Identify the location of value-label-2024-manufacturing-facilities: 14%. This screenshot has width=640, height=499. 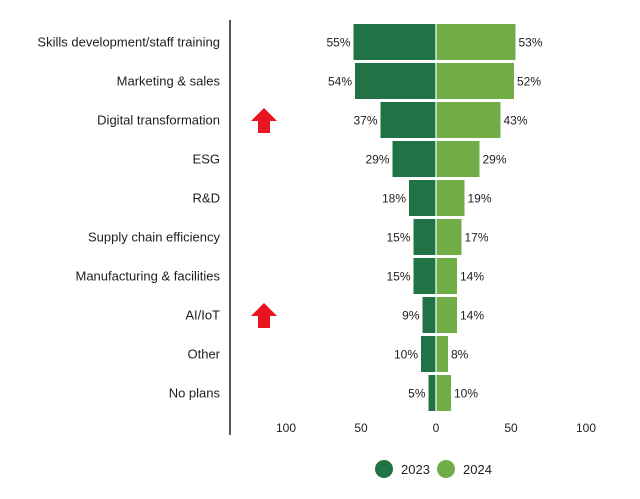
(472, 277).